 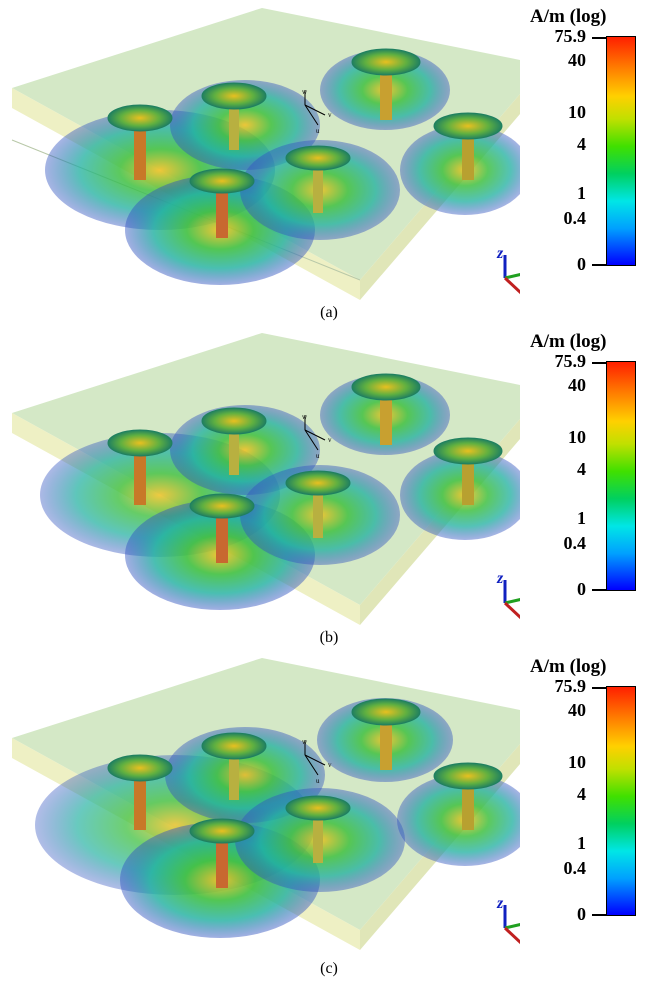 I want to click on panel-caption: (a), so click(x=329, y=312).